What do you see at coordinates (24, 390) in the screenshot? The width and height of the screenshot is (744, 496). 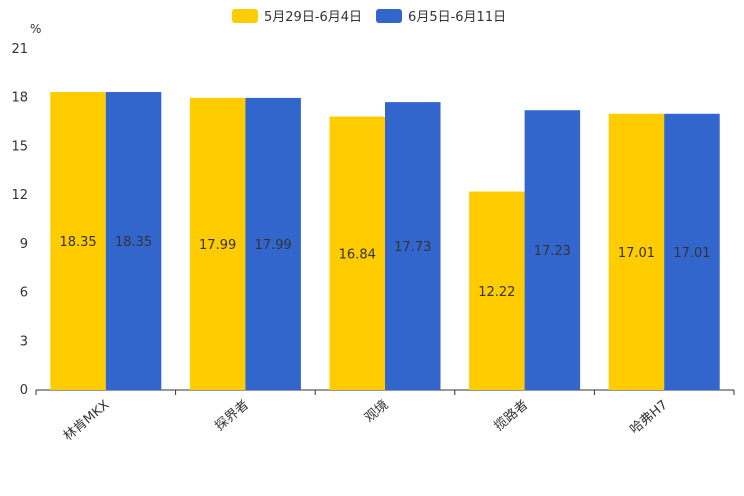 I see `y-tick-label-0: 0` at bounding box center [24, 390].